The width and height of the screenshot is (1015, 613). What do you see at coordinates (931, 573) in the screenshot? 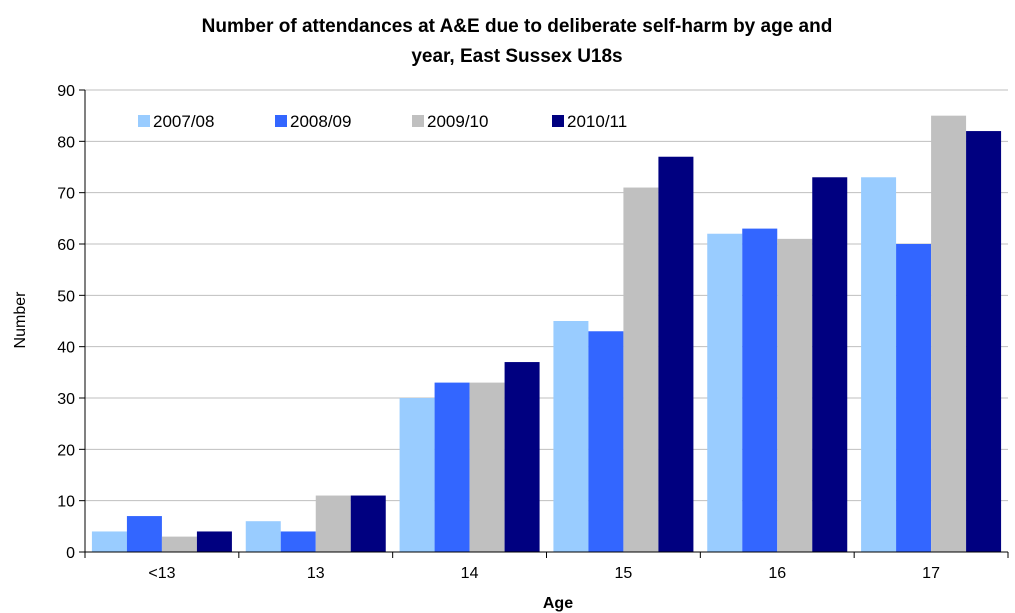
I see `x-tick-label: 17` at bounding box center [931, 573].